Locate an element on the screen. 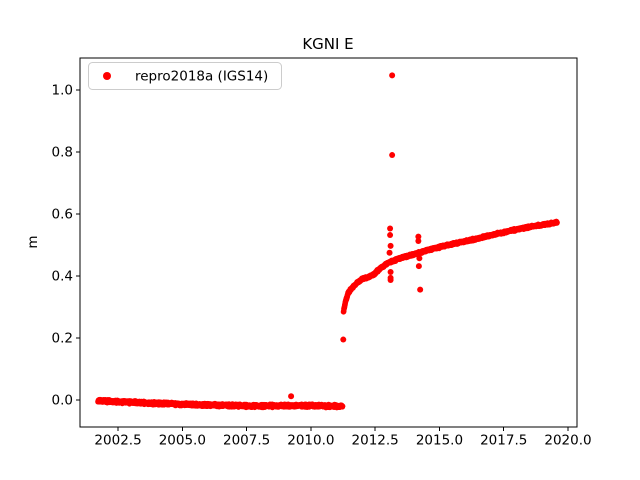  legend-box is located at coordinates (185, 76).